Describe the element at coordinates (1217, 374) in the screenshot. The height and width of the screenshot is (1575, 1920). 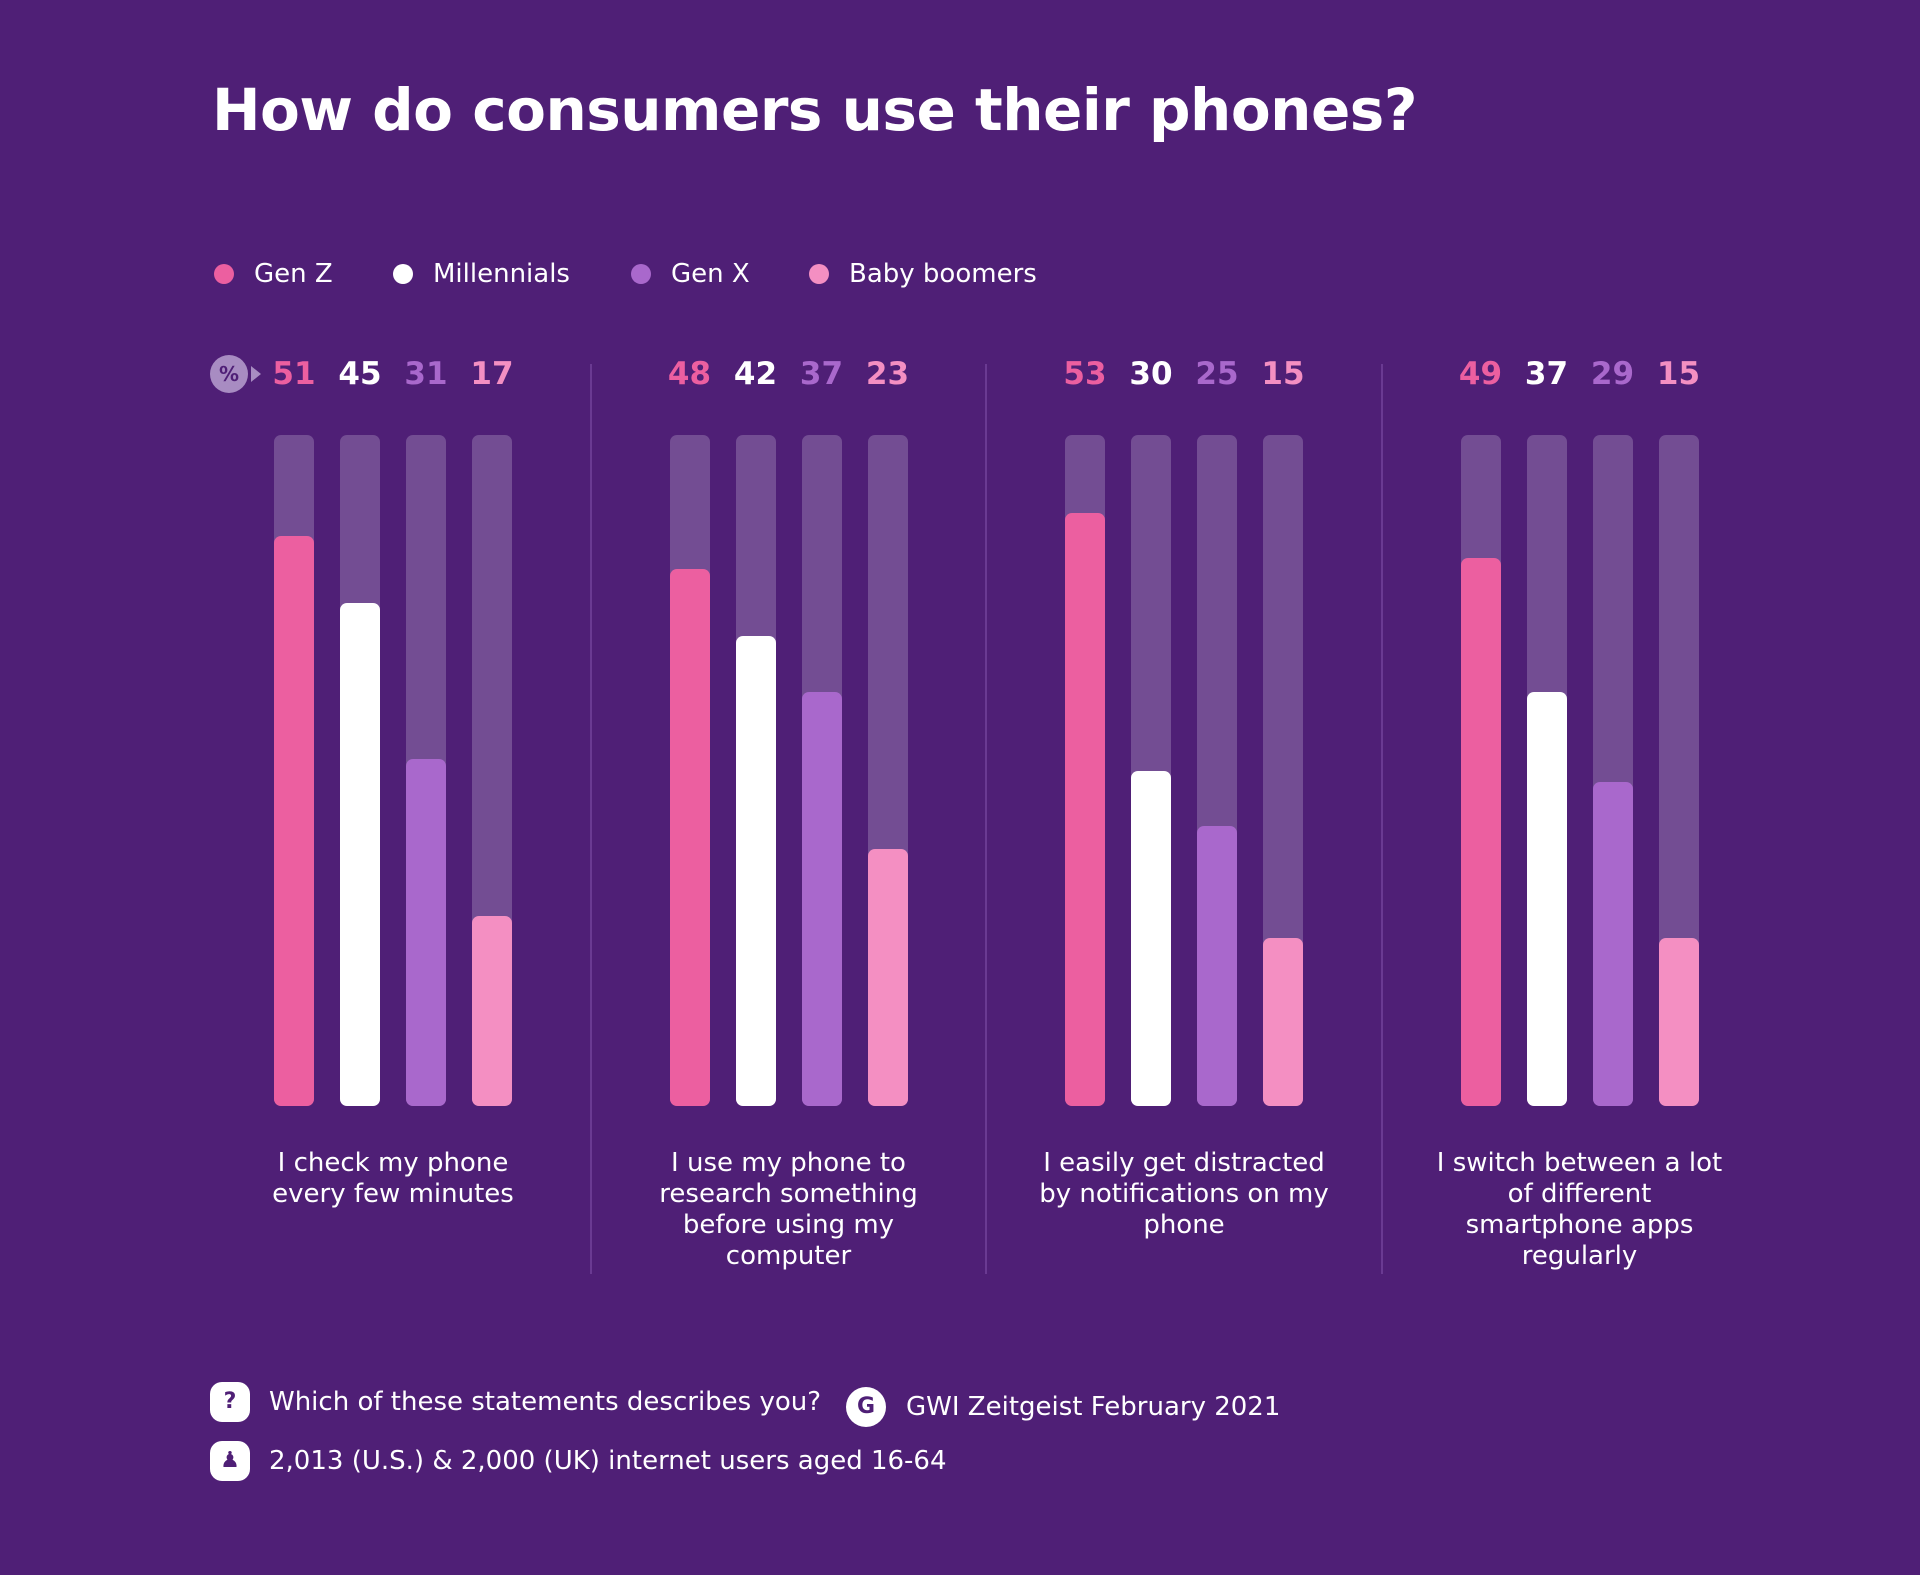
I see `value-label: 25` at that location.